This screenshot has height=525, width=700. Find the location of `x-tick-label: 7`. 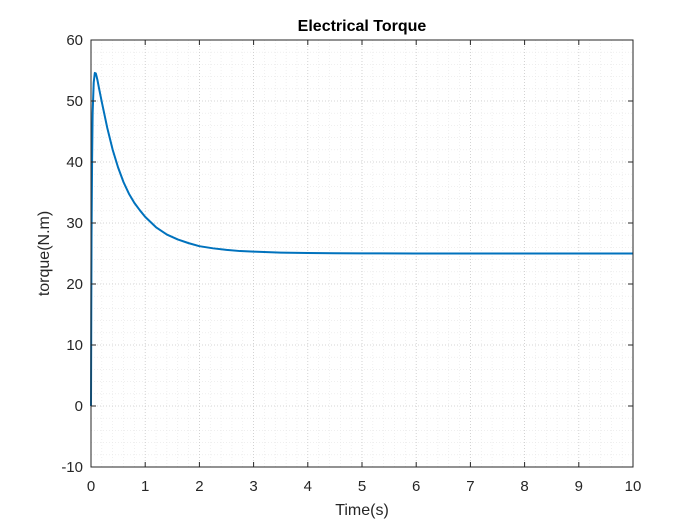

x-tick-label: 7 is located at coordinates (470, 486).